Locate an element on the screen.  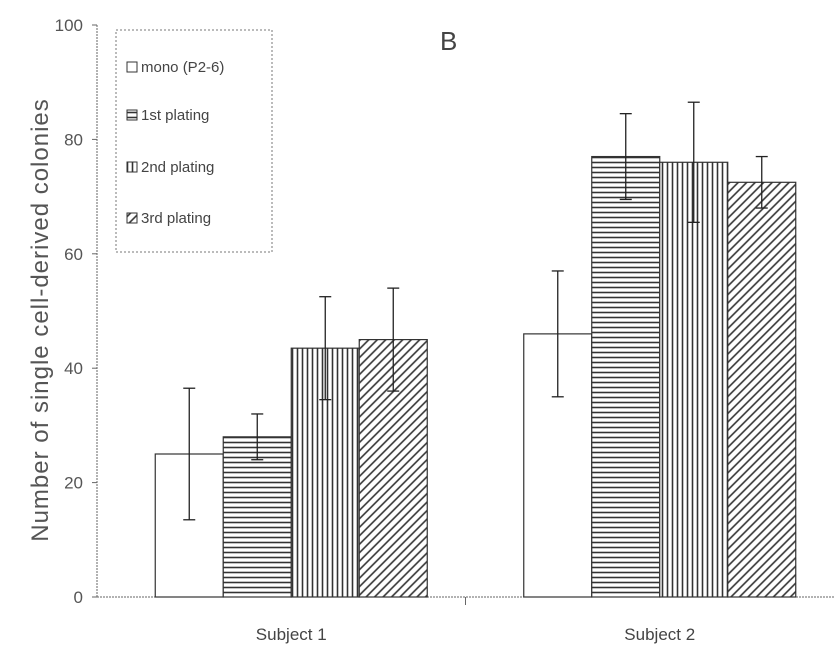
legend-swatch-horizontal is located at coordinates (132, 115).